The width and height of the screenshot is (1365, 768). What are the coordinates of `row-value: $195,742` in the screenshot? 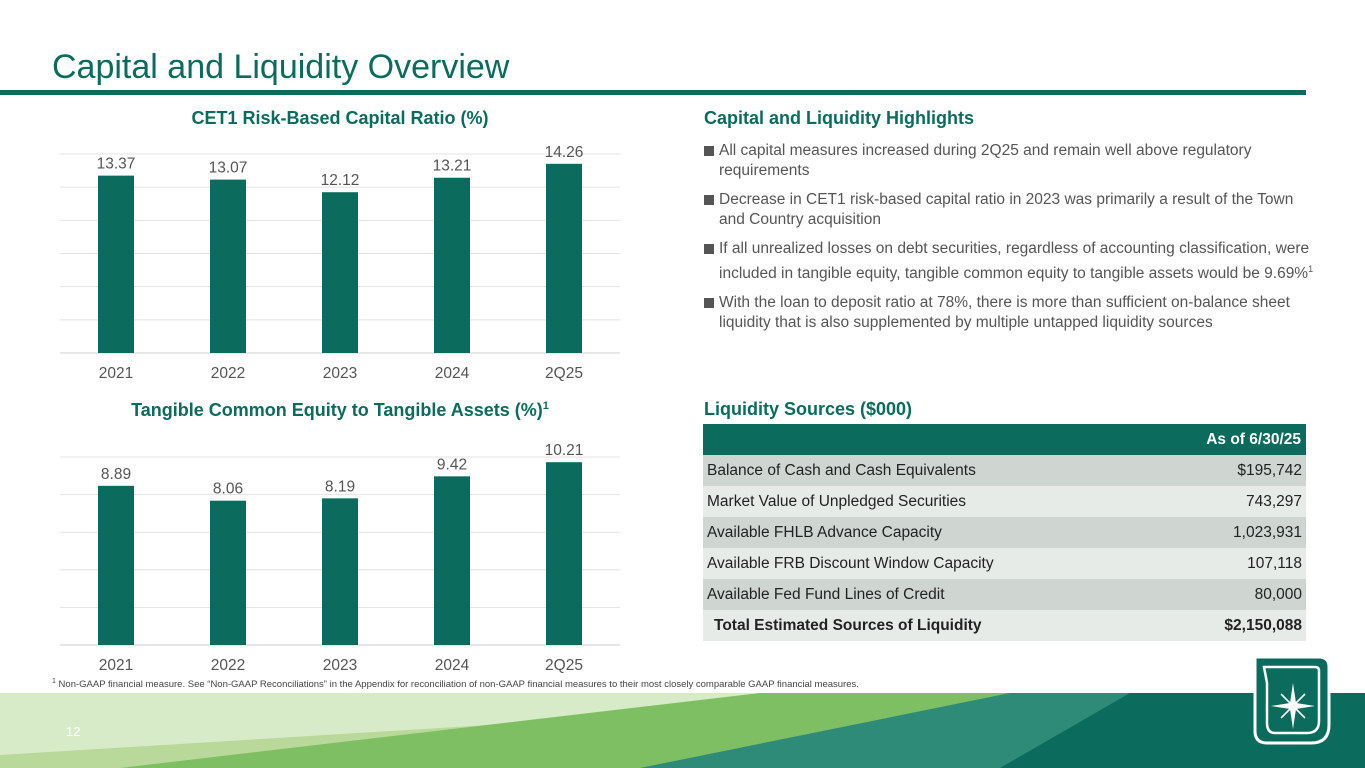 It's located at (1238, 470).